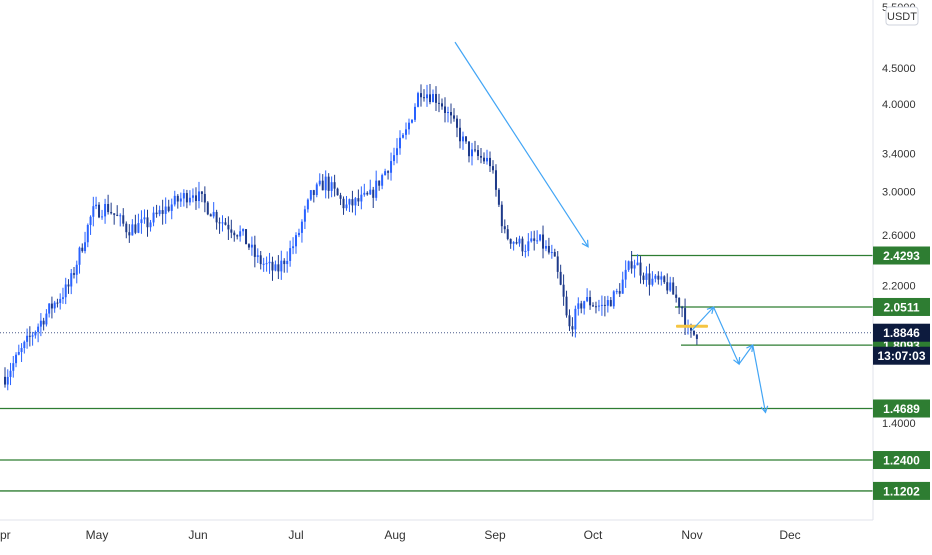  I want to click on y-tick-label: 3.4000, so click(899, 154).